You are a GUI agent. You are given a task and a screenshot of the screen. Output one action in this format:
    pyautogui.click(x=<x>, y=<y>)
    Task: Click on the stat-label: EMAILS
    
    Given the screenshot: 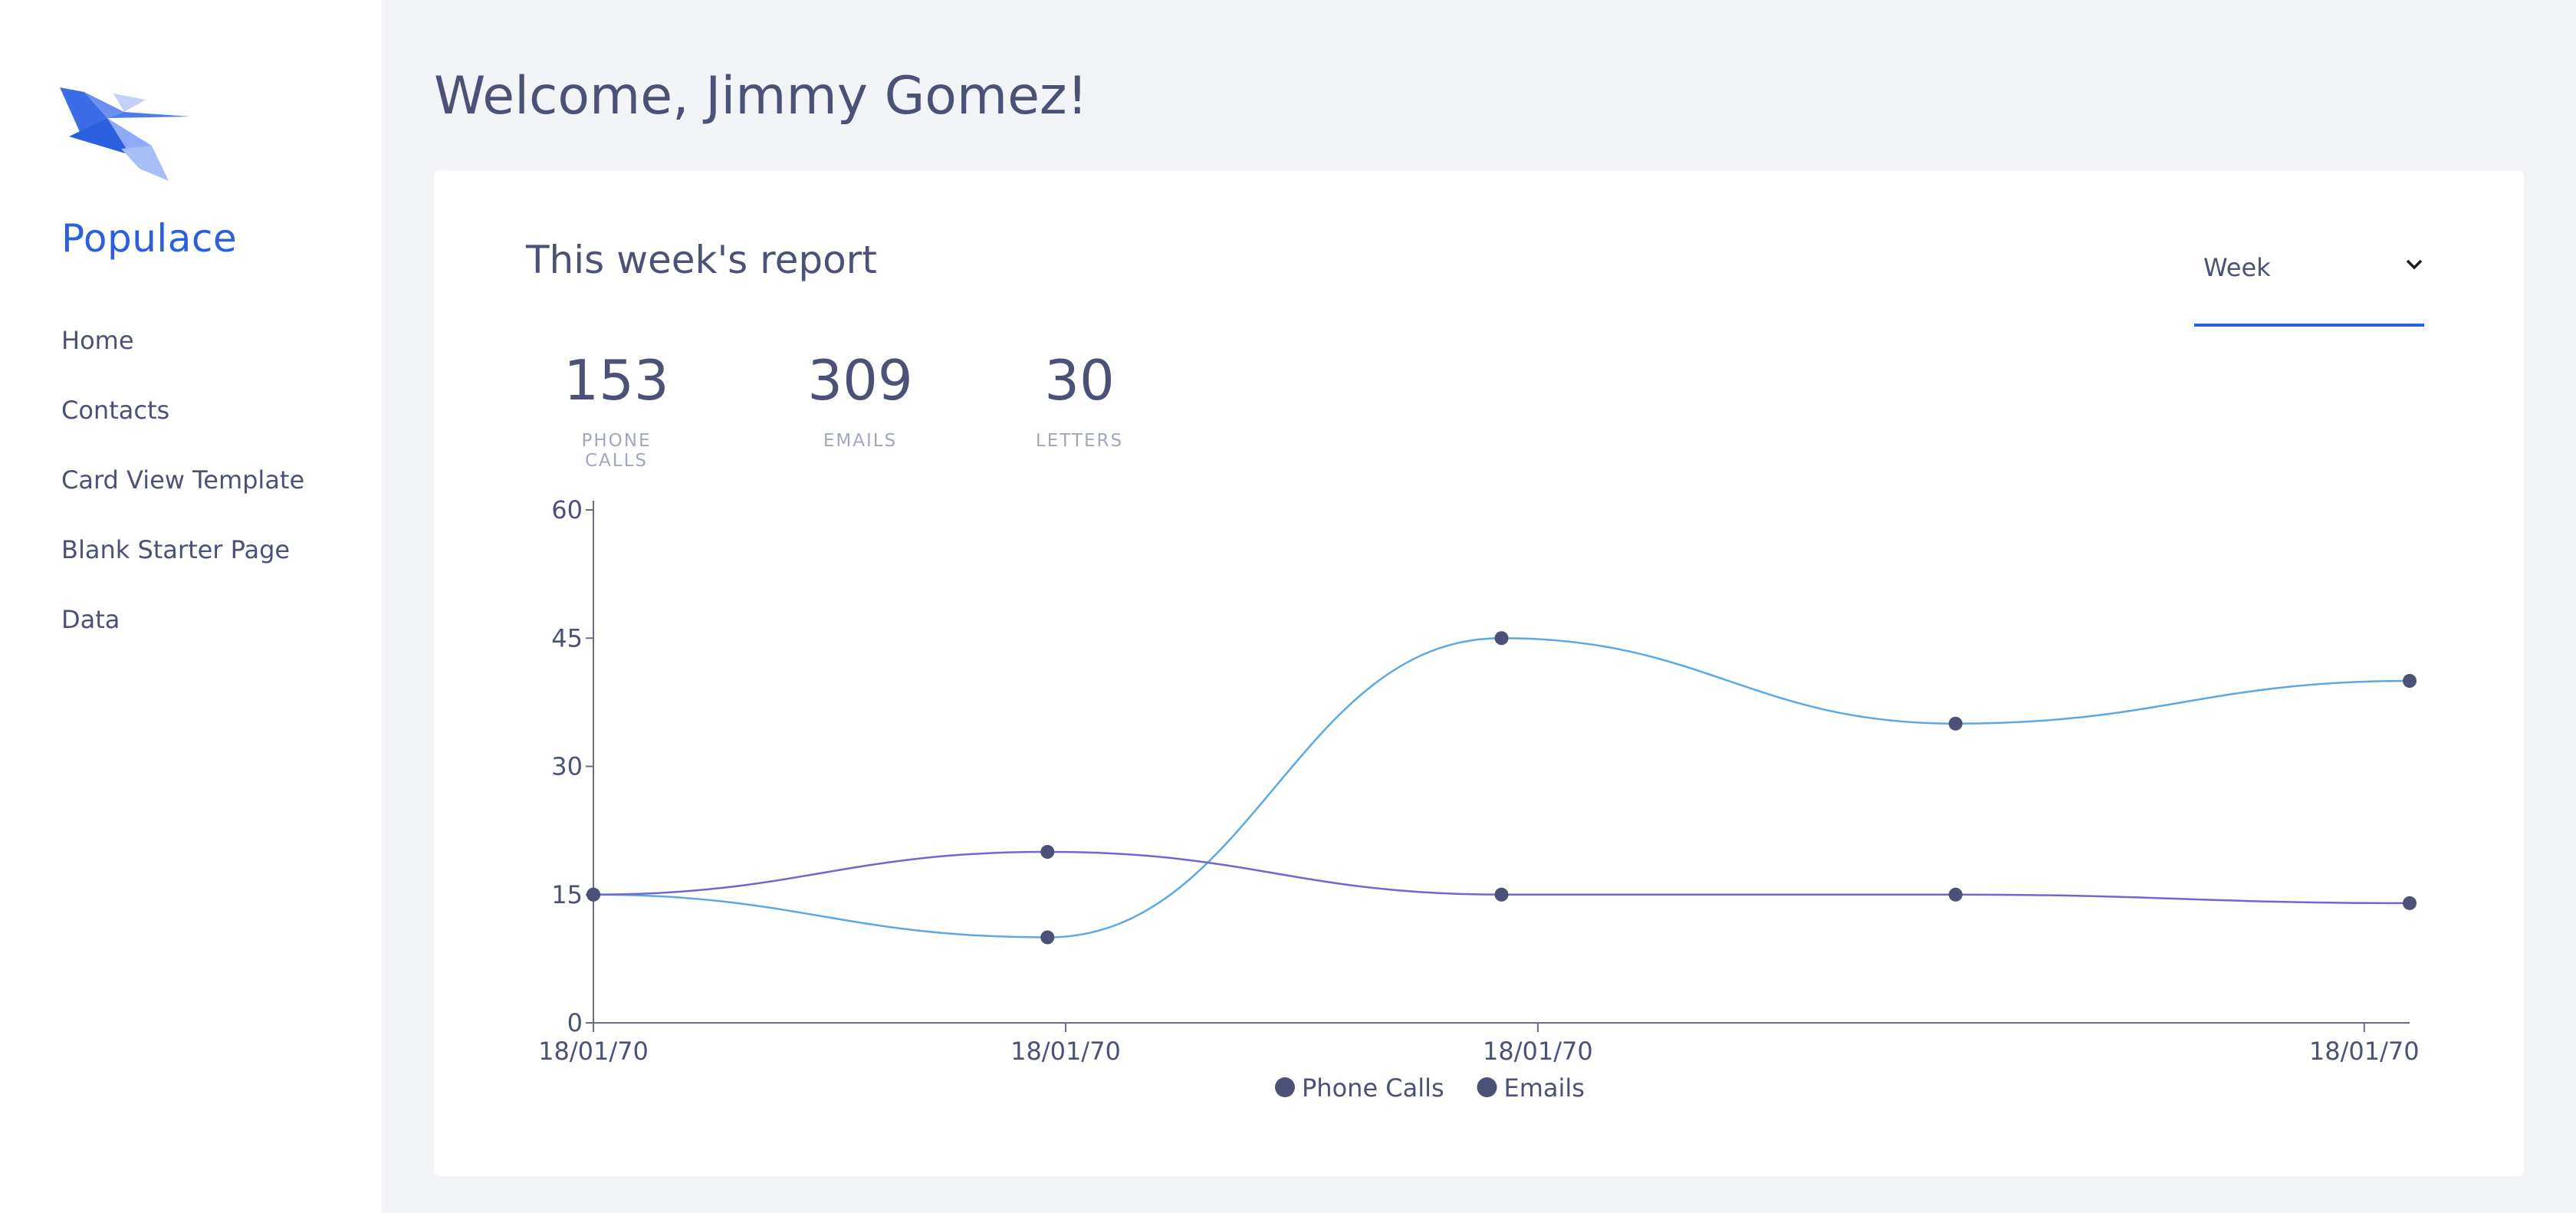 What is the action you would take?
    pyautogui.click(x=860, y=441)
    